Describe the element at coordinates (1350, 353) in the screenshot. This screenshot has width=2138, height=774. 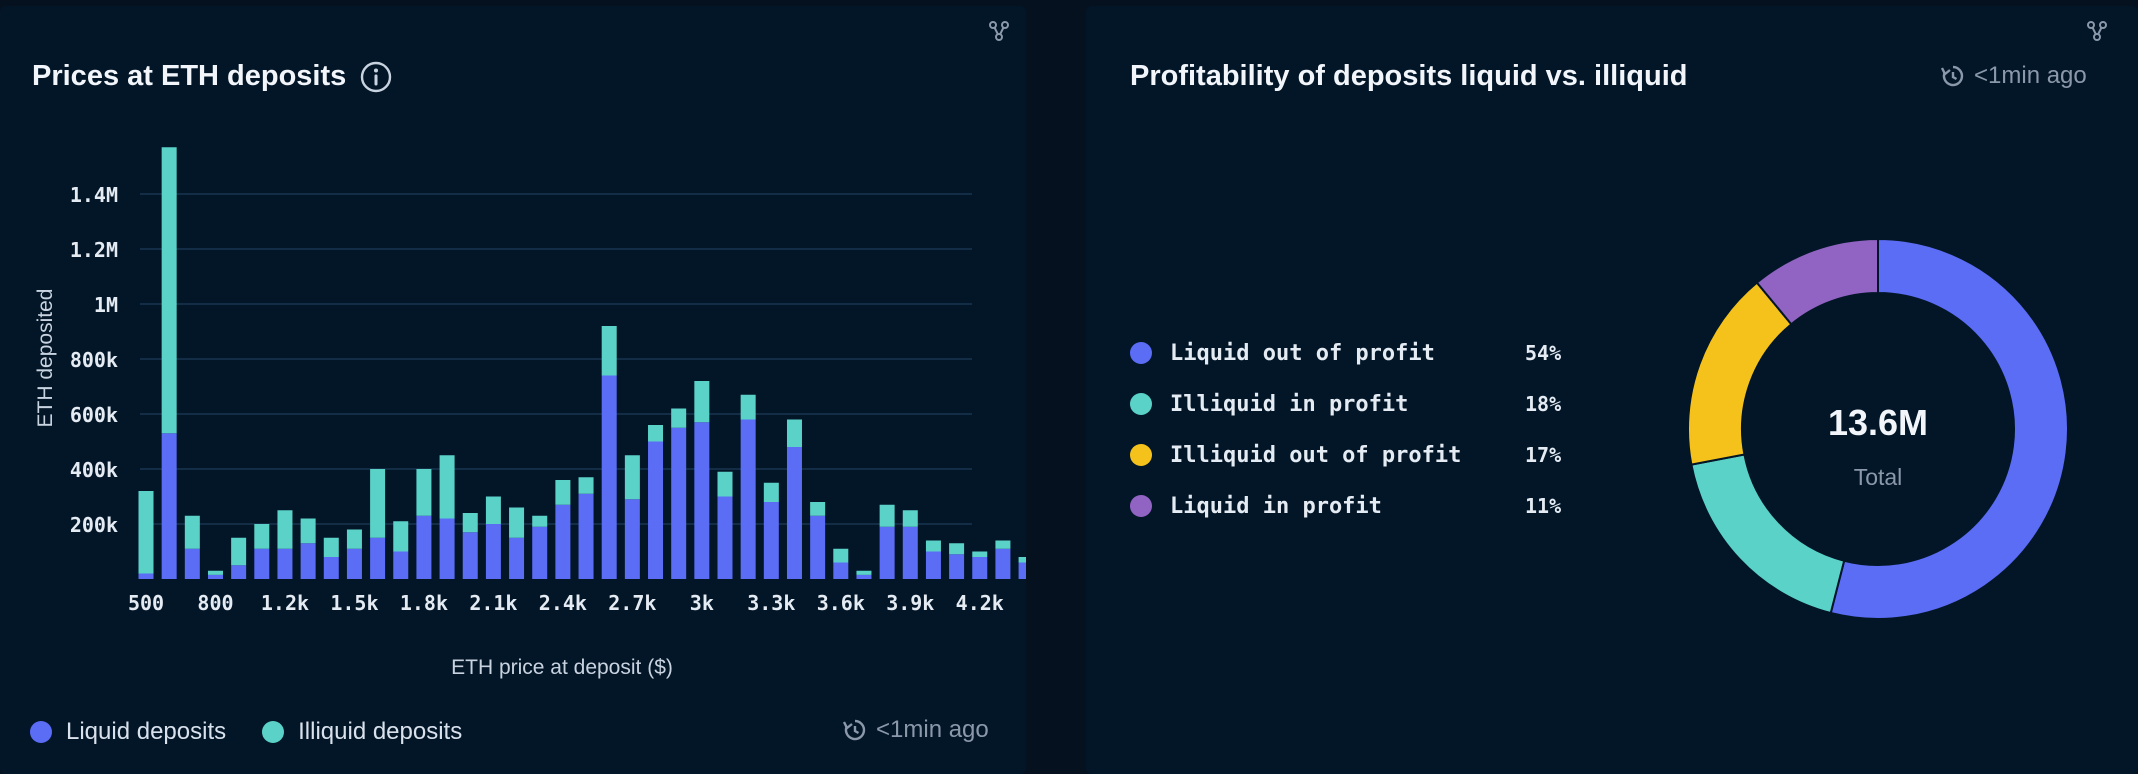
I see `pie-legend-item: Liquid out of profit 54%` at that location.